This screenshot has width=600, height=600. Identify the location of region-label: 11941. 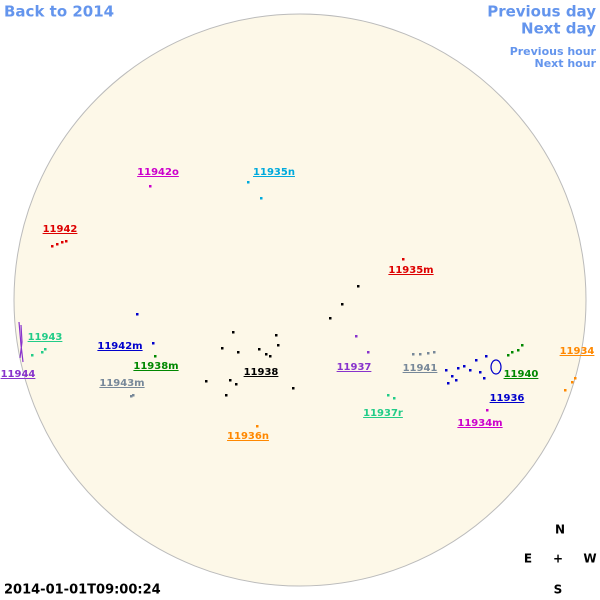
(420, 368).